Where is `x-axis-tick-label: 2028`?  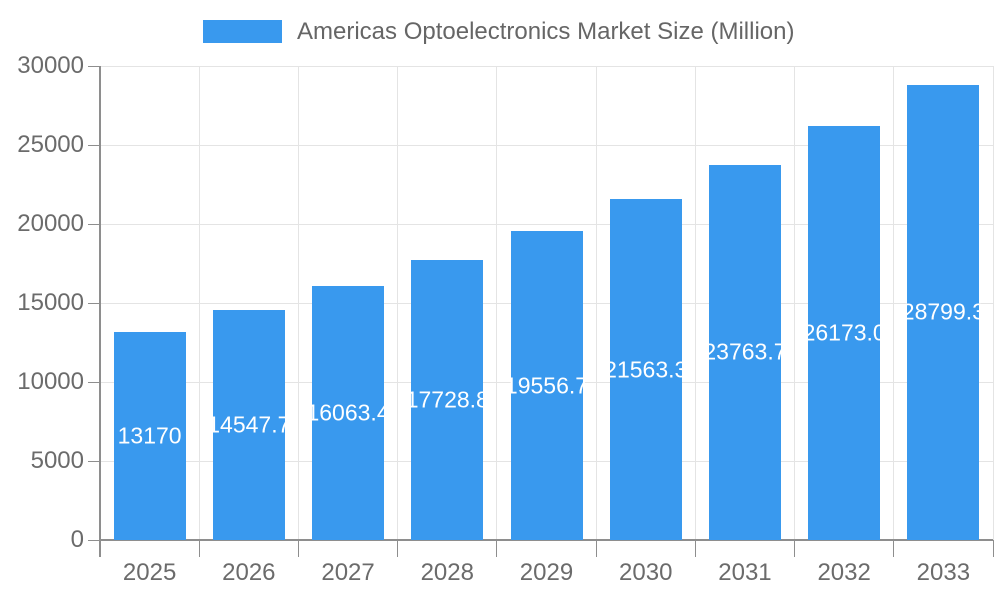
x-axis-tick-label: 2028 is located at coordinates (447, 572).